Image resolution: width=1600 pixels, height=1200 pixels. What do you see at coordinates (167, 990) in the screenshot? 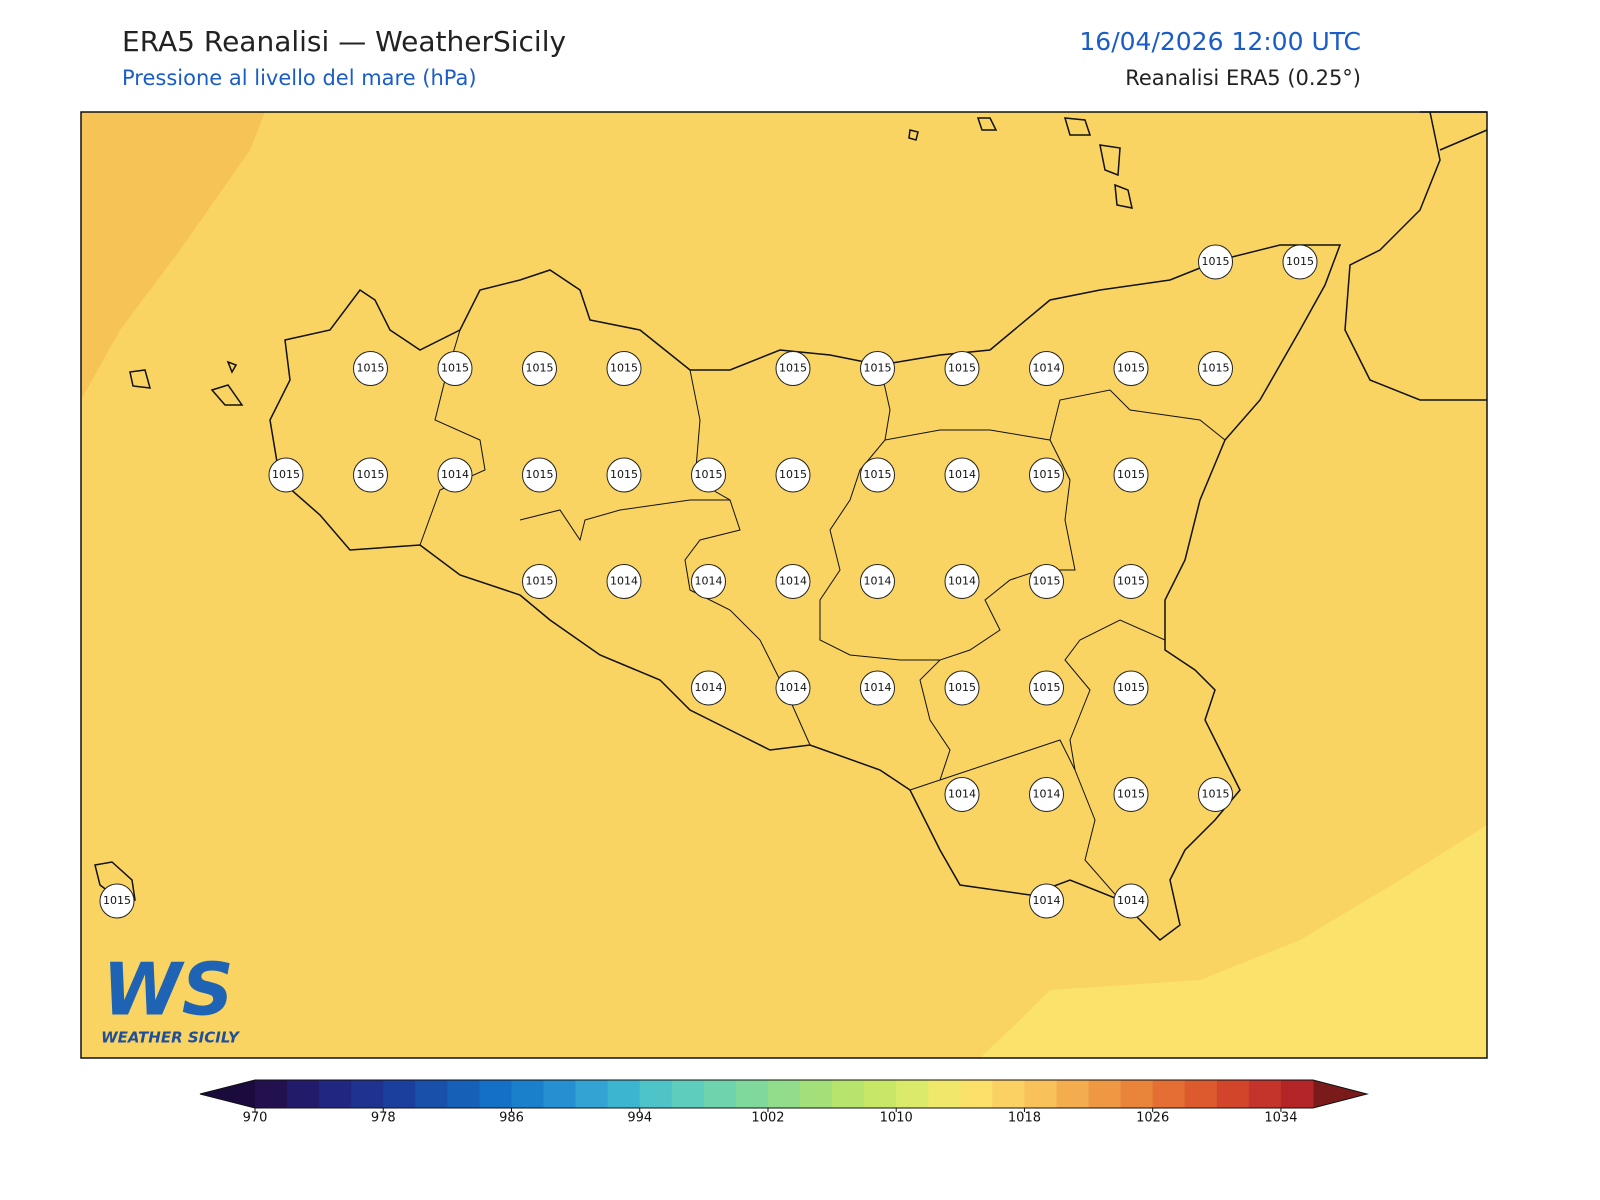
I see `logo-mark: WS` at bounding box center [167, 990].